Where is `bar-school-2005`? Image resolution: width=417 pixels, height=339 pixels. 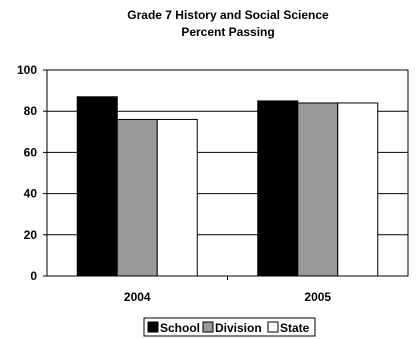
bar-school-2005 is located at coordinates (278, 188).